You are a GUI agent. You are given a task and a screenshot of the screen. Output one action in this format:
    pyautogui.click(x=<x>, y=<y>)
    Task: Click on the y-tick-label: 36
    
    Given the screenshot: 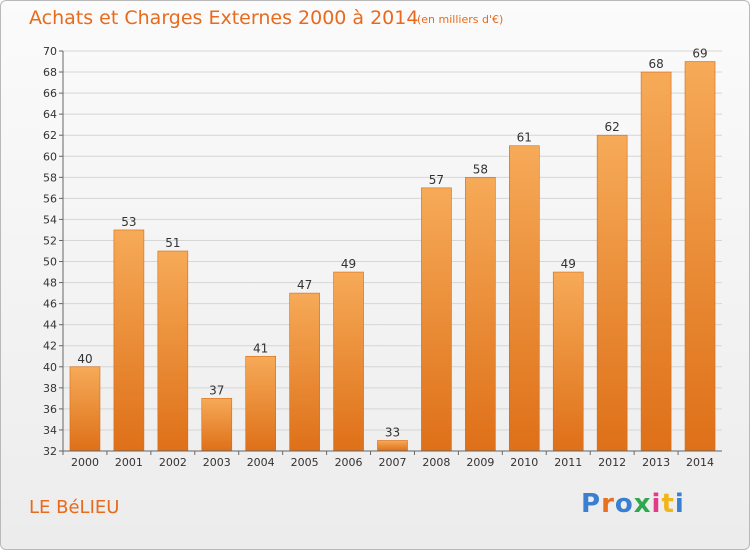 What is the action you would take?
    pyautogui.click(x=50, y=409)
    